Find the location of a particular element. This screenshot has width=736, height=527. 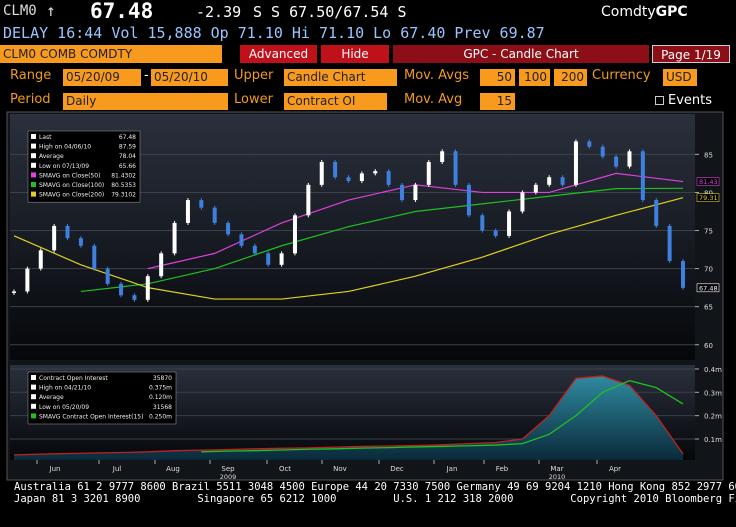

security-field: CLM0 COMB COMDTY is located at coordinates (111, 54).